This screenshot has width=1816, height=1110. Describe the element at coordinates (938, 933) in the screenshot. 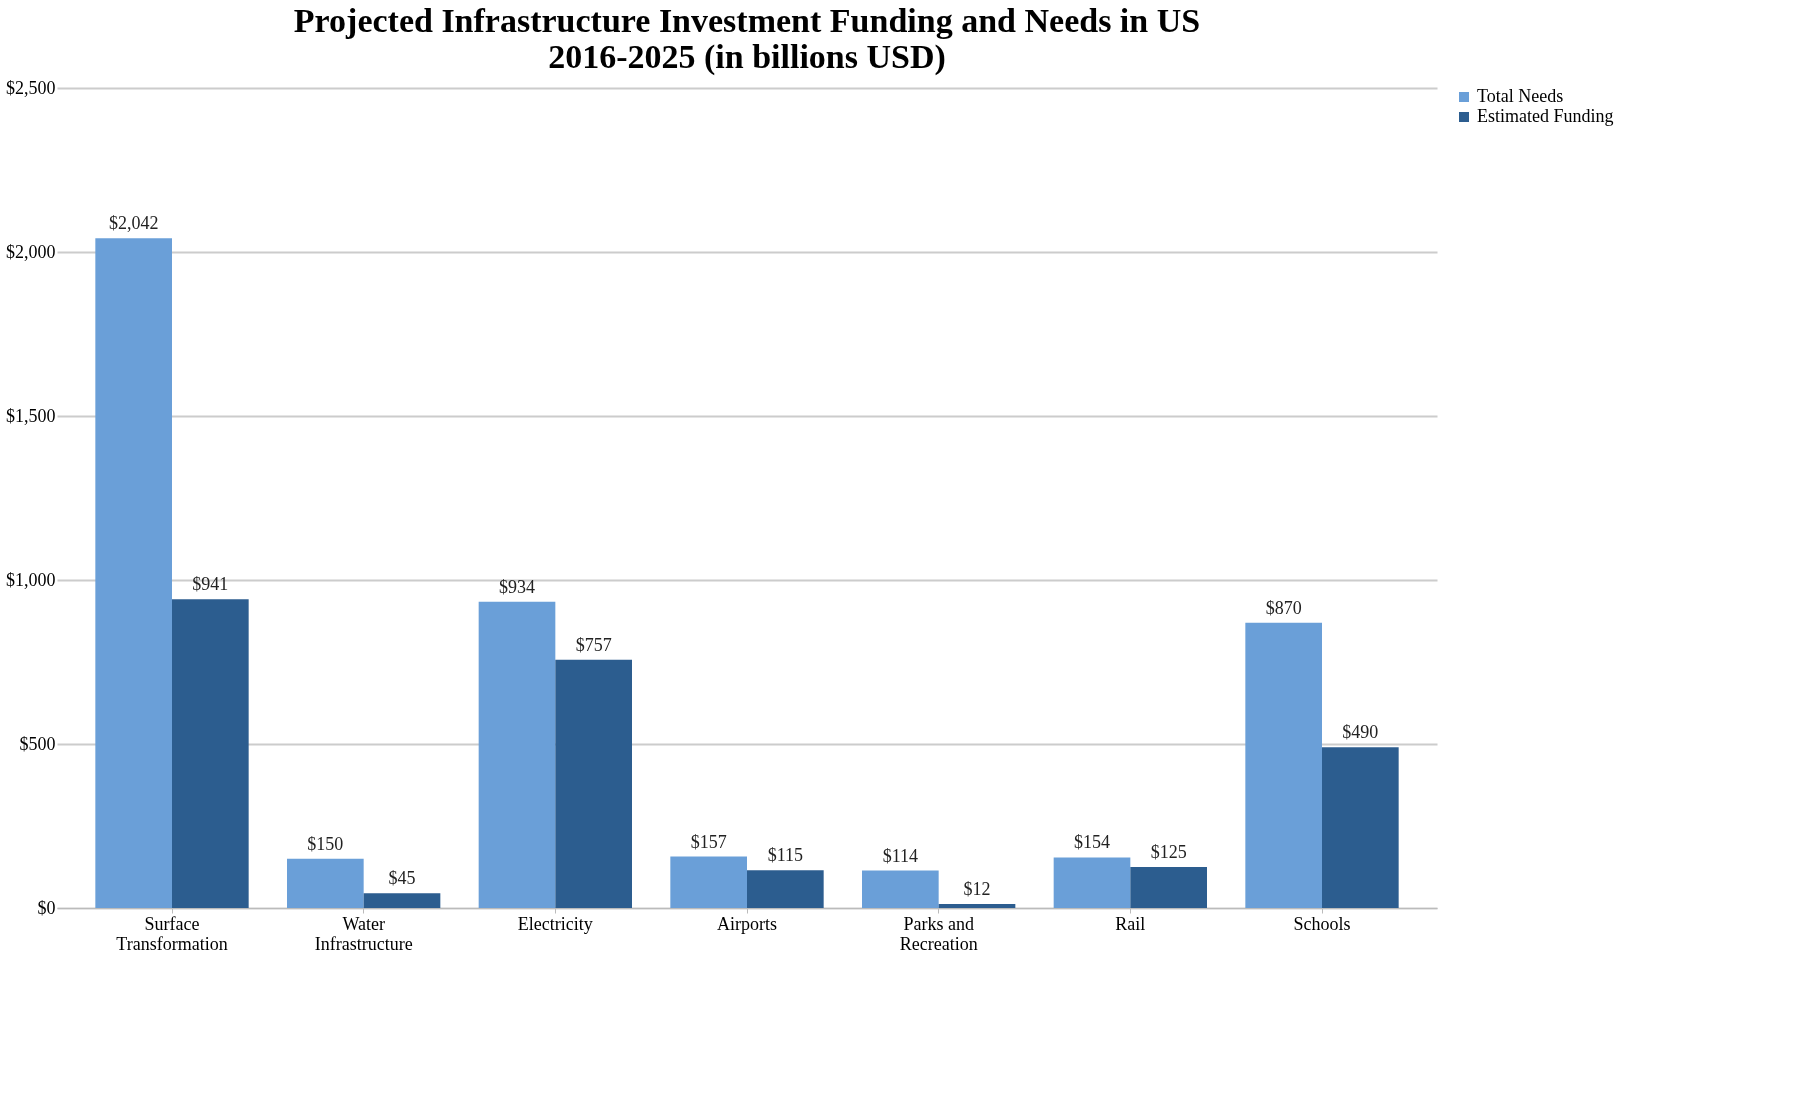

I see `x-tick-label: Parks and Recreation` at that location.